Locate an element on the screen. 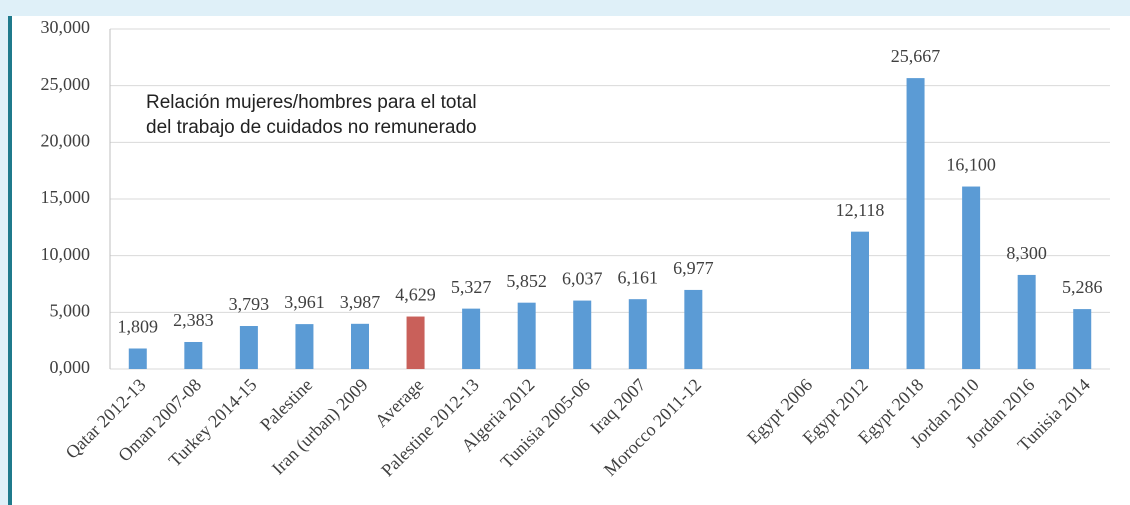  value-label: 4,629 is located at coordinates (415, 295).